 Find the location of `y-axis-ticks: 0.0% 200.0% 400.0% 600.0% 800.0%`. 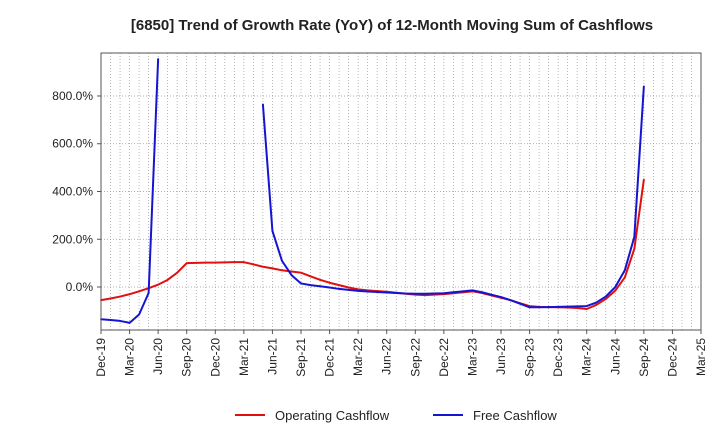

y-axis-ticks: 0.0% 200.0% 400.0% 600.0% 800.0% is located at coordinates (76, 191).